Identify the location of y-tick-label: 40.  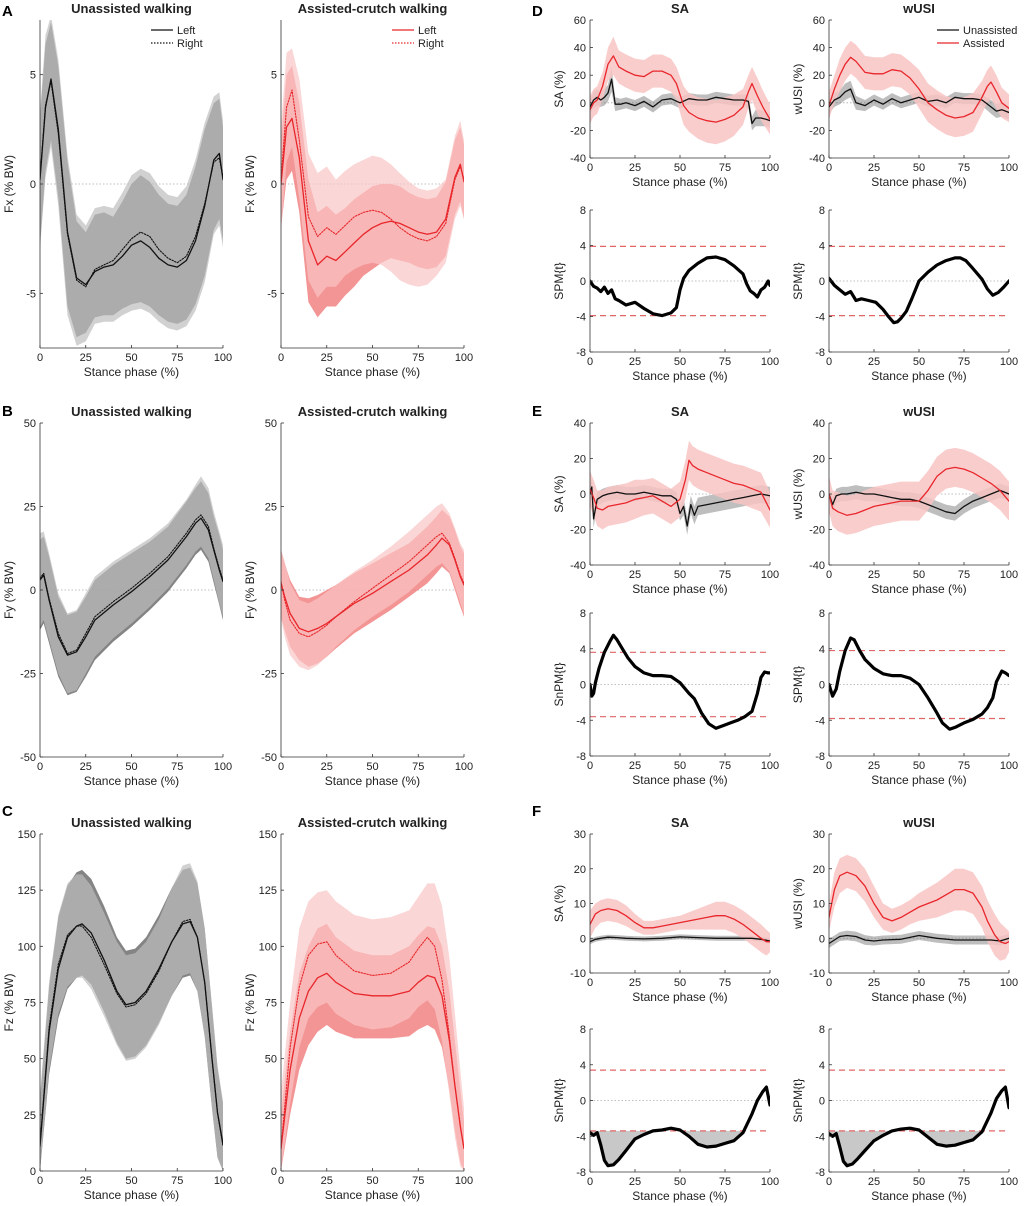
(580, 424).